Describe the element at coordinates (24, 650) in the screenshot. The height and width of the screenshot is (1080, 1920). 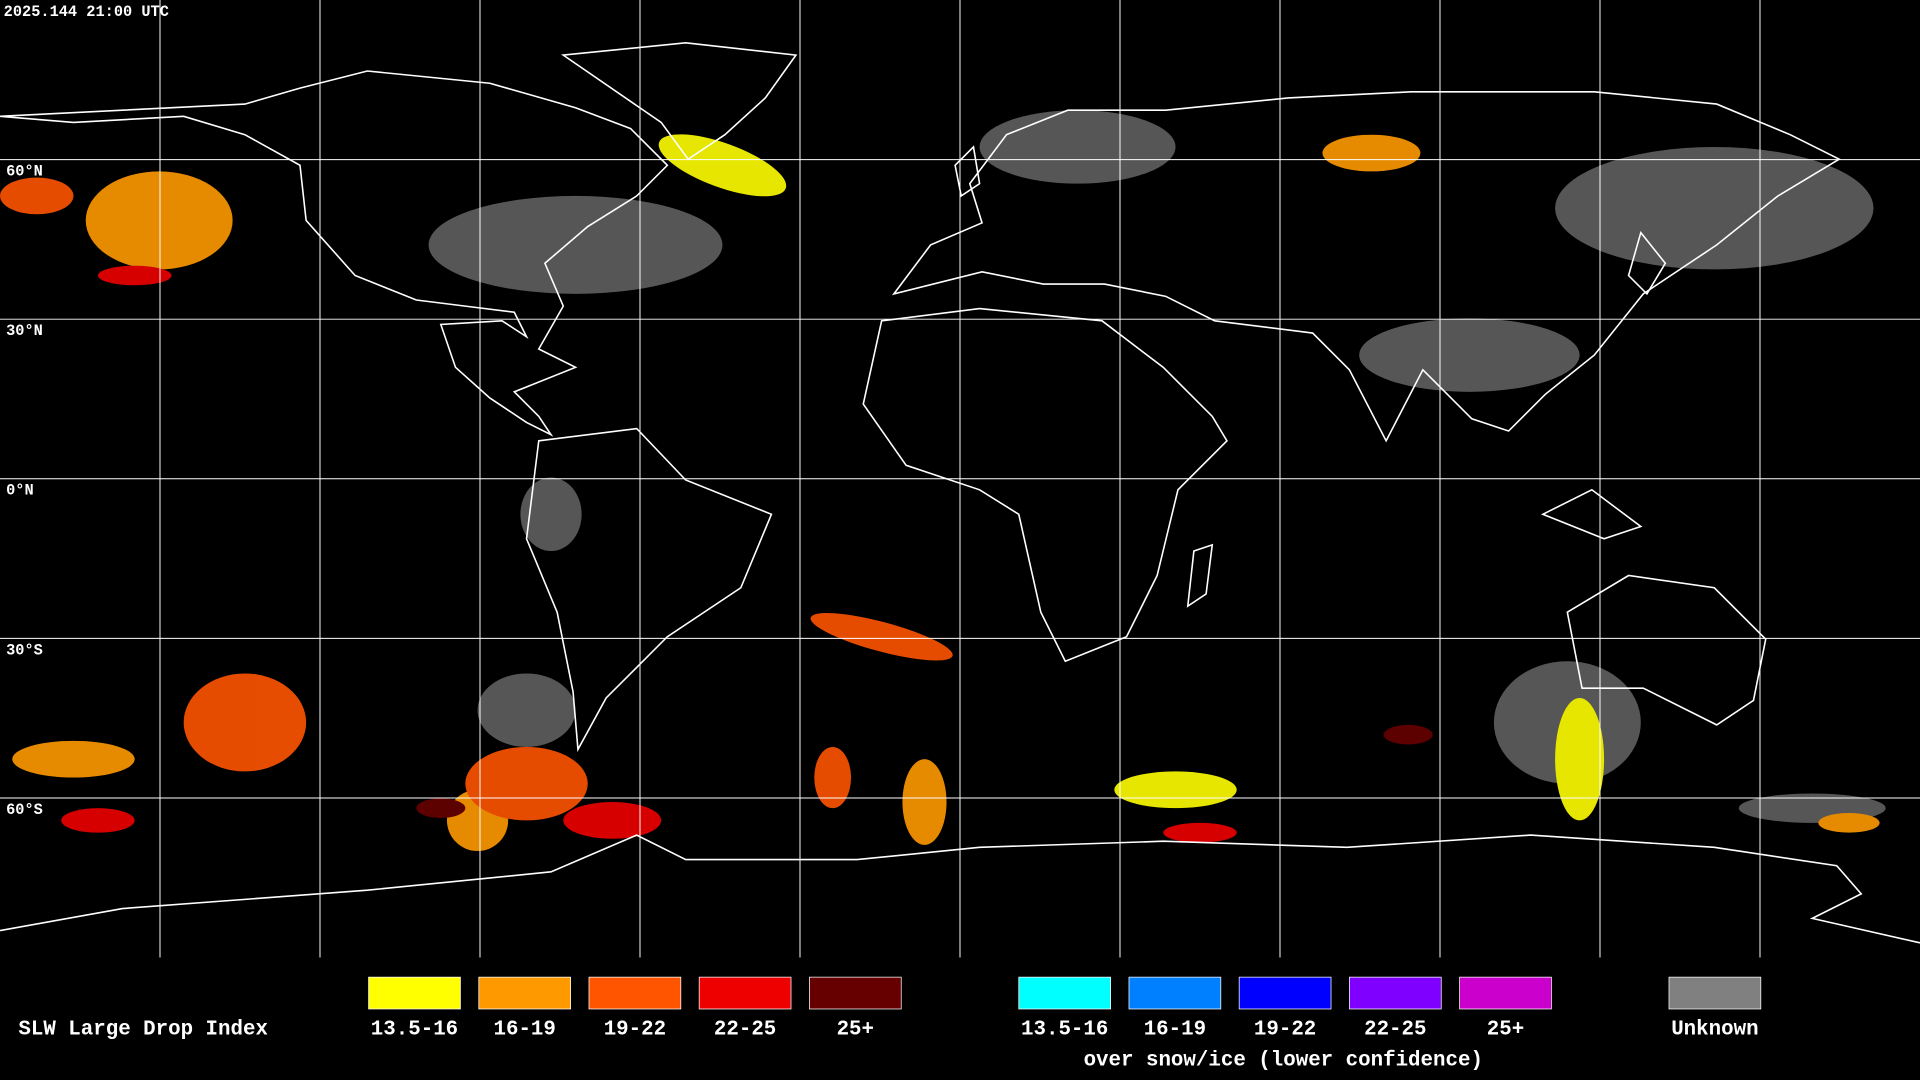
I see `latitude-label: 30°S` at that location.